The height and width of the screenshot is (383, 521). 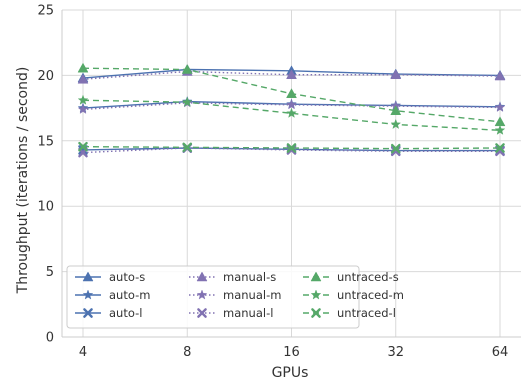 What do you see at coordinates (395, 352) in the screenshot?
I see `x-tick-label: 32` at bounding box center [395, 352].